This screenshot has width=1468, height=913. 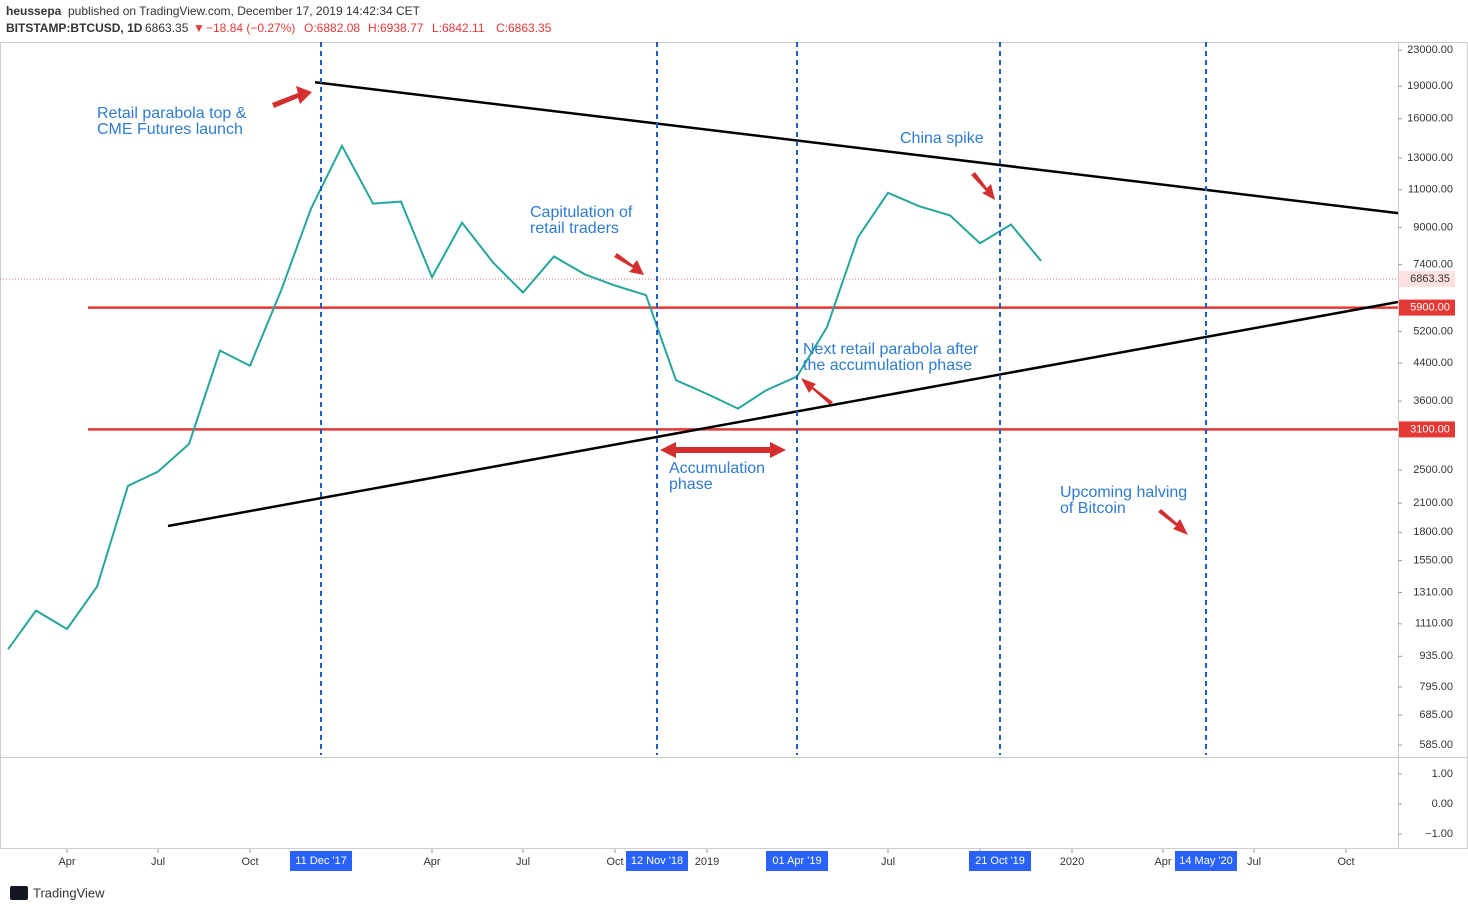 I want to click on change: −18.84 (−0.27%), so click(x=250, y=28).